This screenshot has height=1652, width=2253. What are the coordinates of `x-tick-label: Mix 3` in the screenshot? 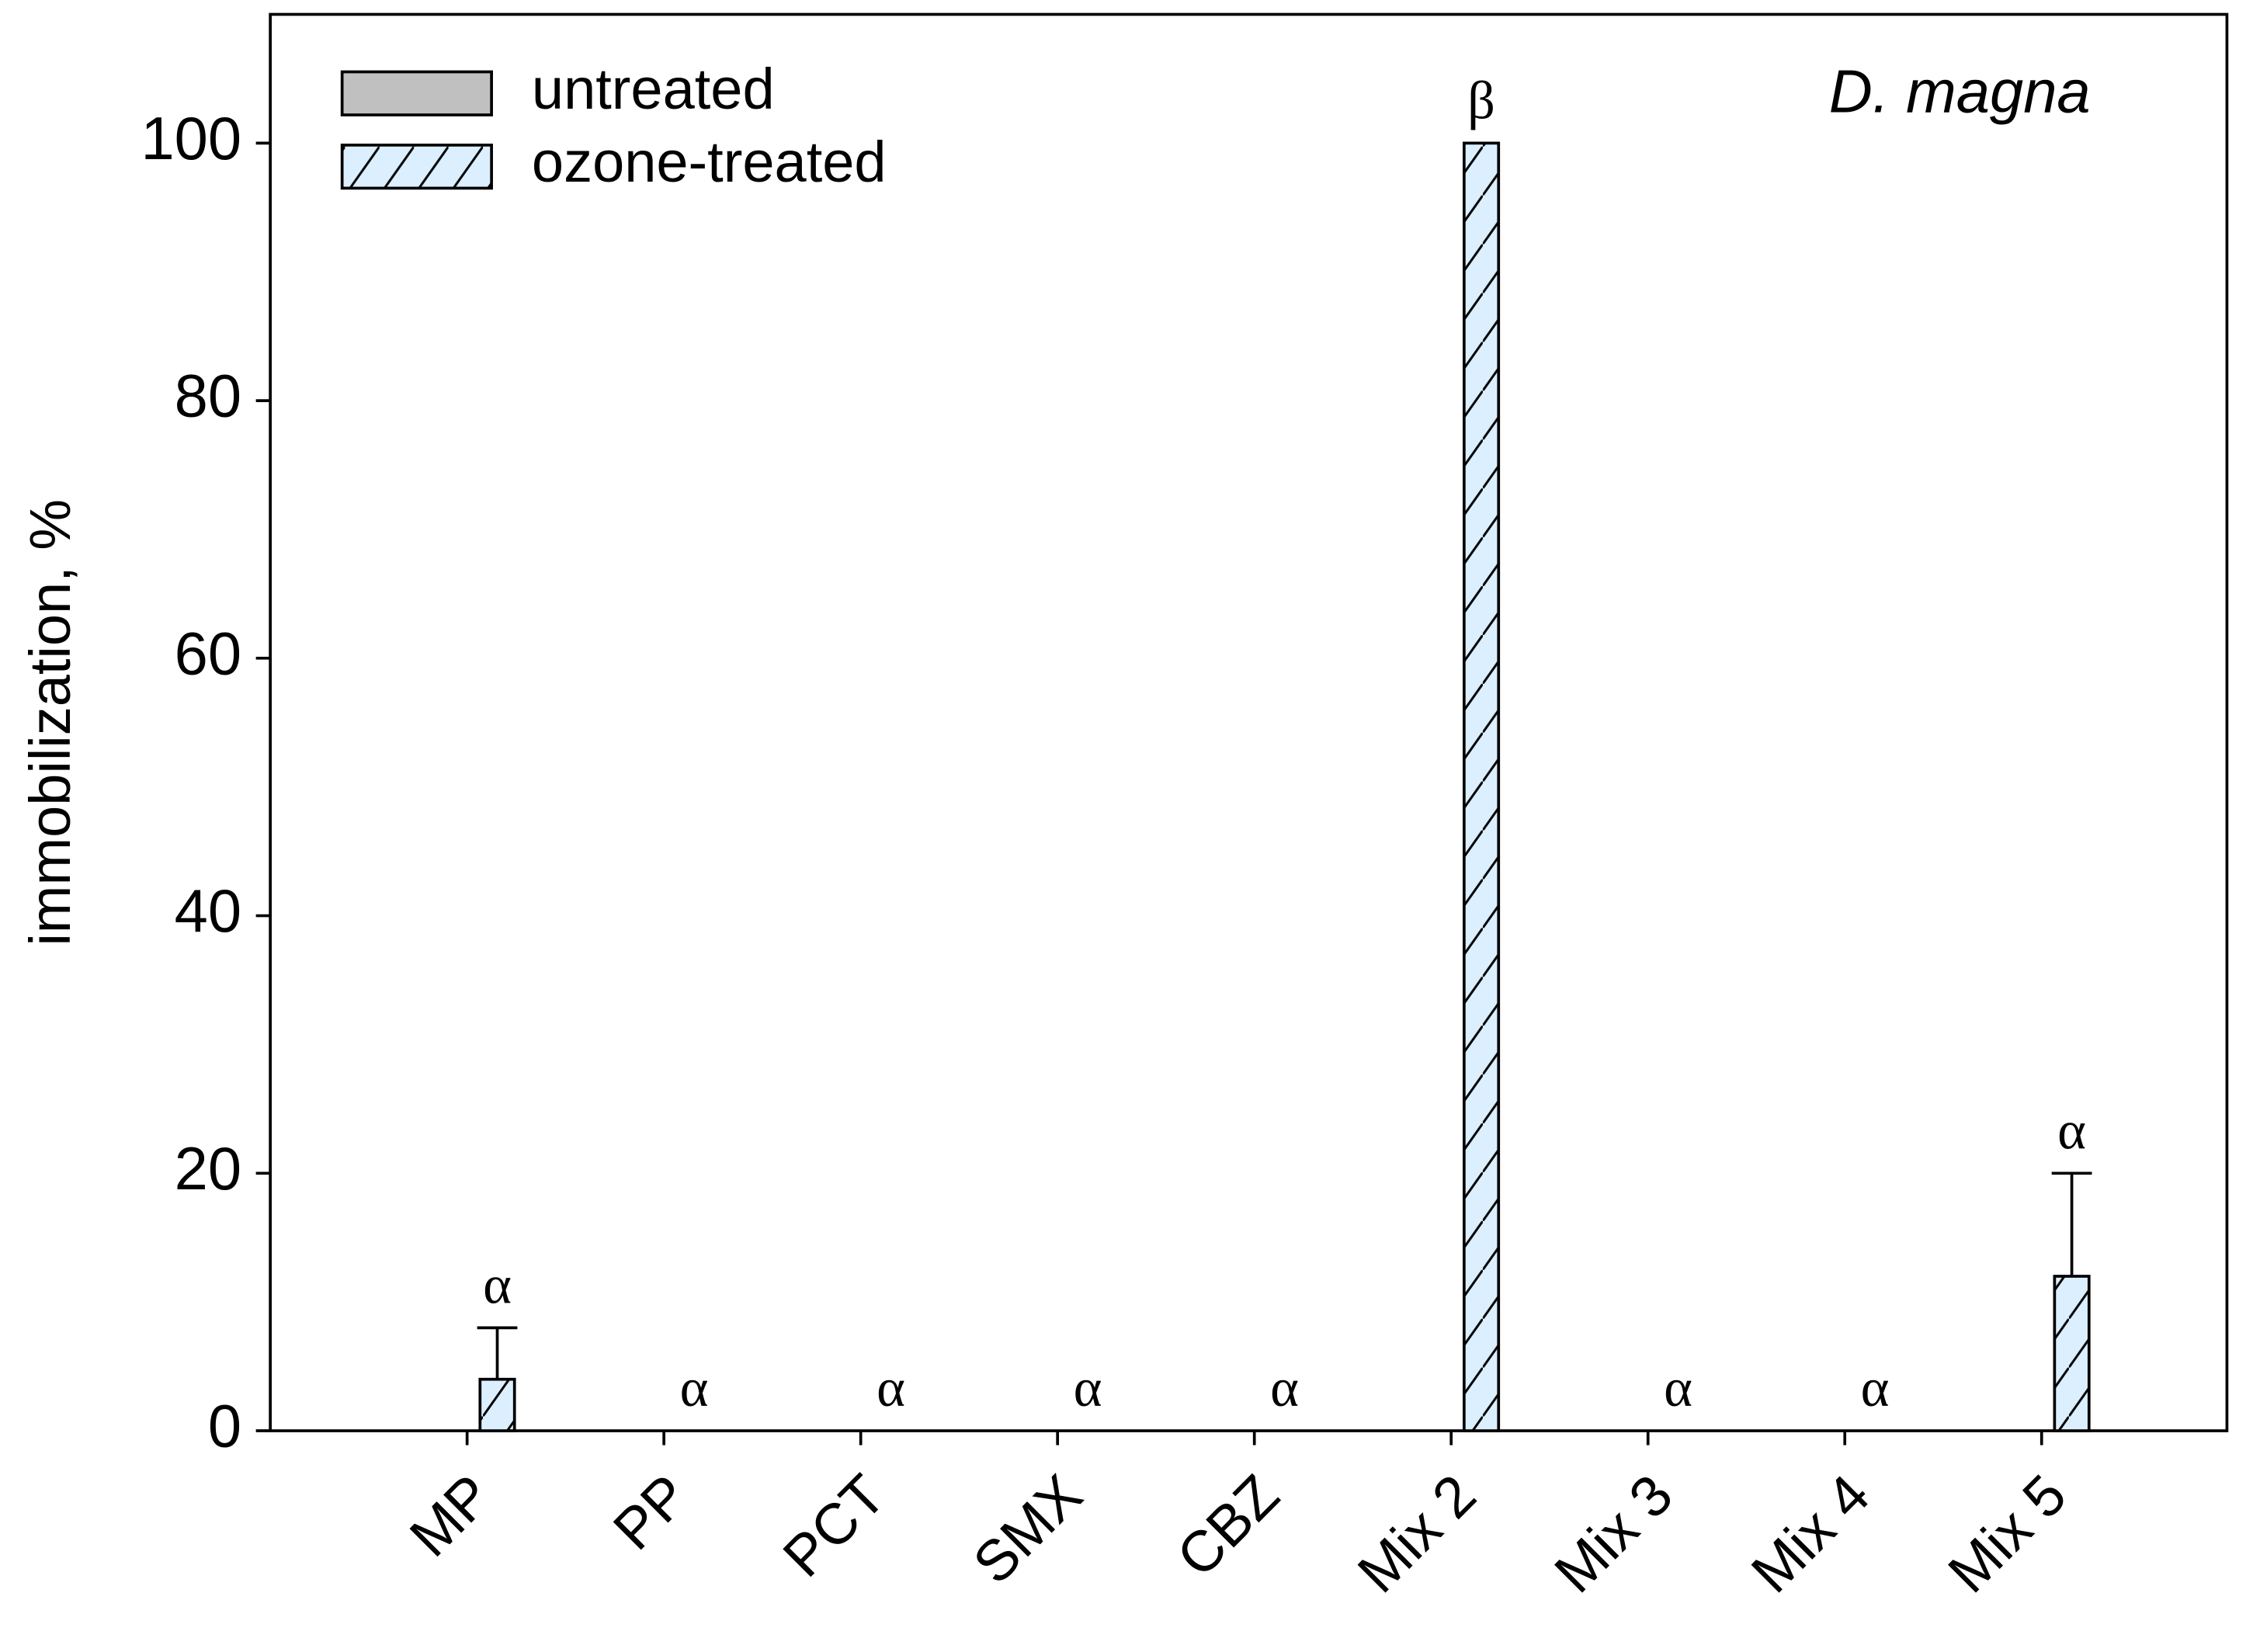 It's located at (1613, 1533).